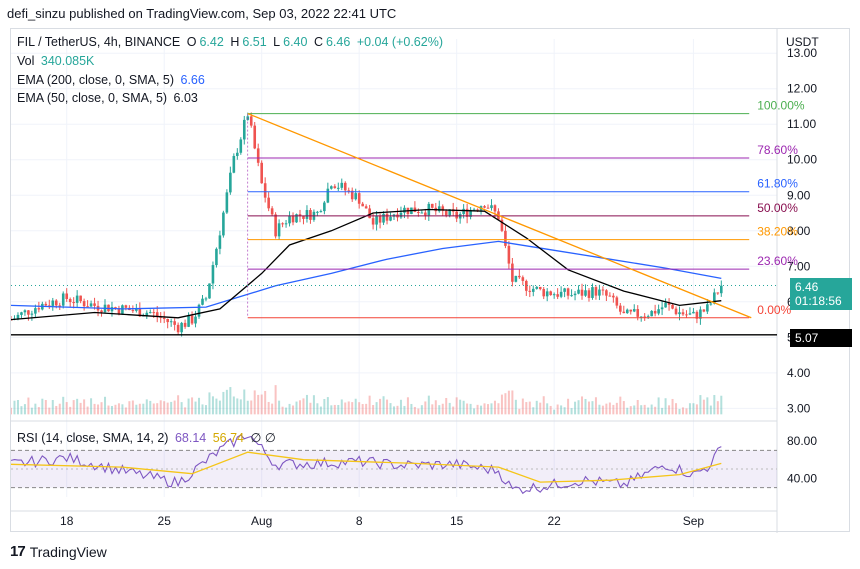 This screenshot has width=860, height=569. What do you see at coordinates (165, 521) in the screenshot?
I see `x-tick-label: 25` at bounding box center [165, 521].